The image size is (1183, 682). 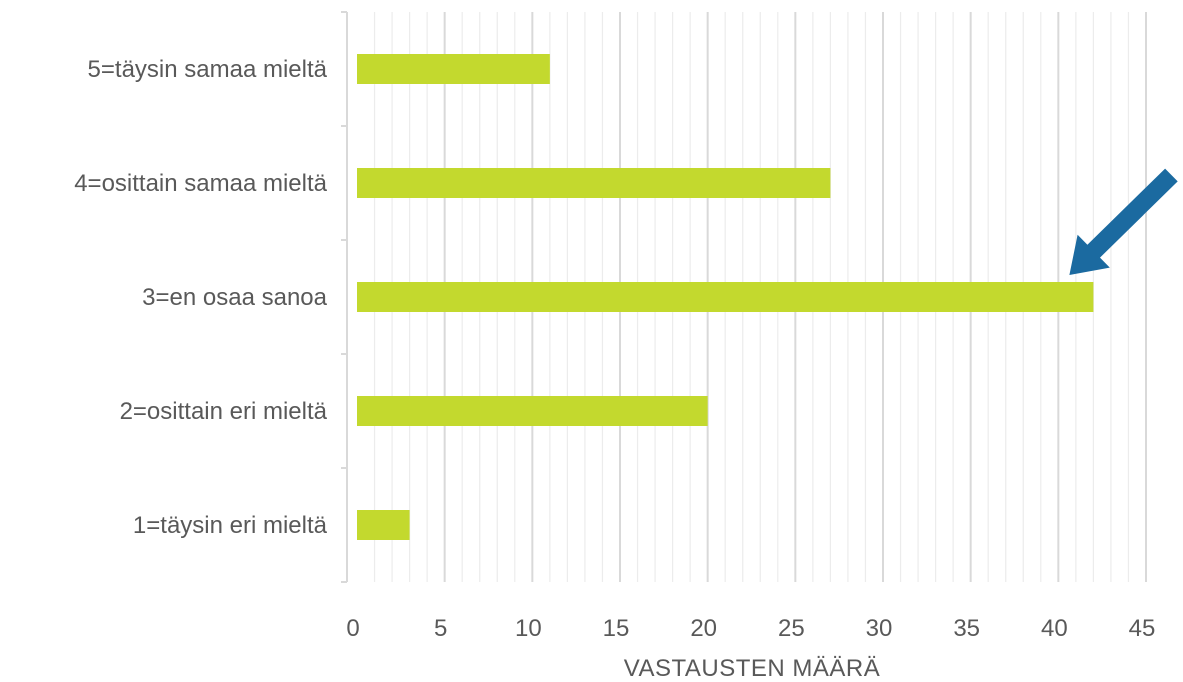 I want to click on annotation-layer, so click(x=1123, y=221).